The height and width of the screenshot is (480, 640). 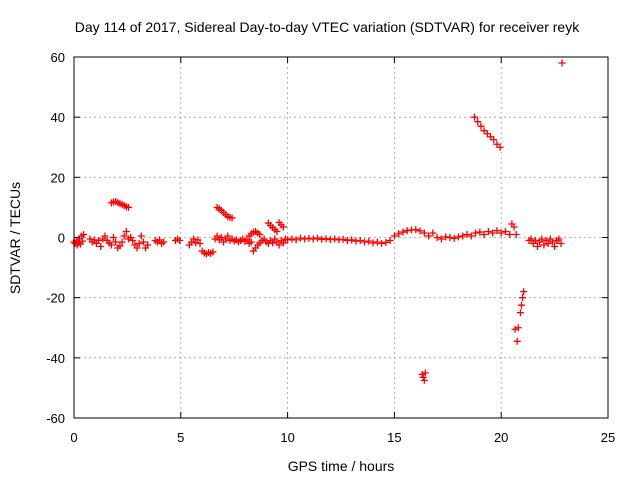 I want to click on x-tick-label: 10, so click(x=287, y=437).